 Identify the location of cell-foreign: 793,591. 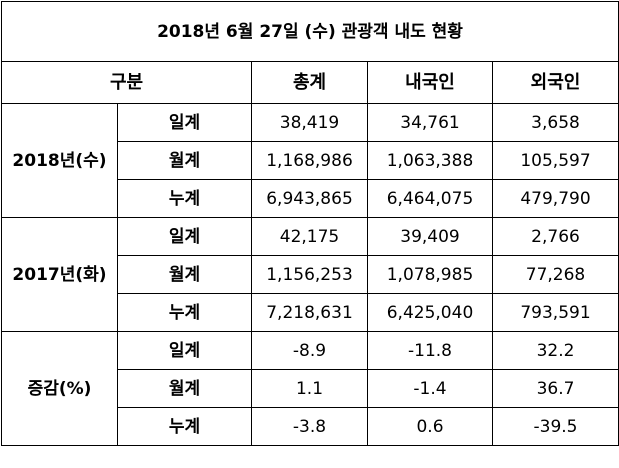
(555, 312).